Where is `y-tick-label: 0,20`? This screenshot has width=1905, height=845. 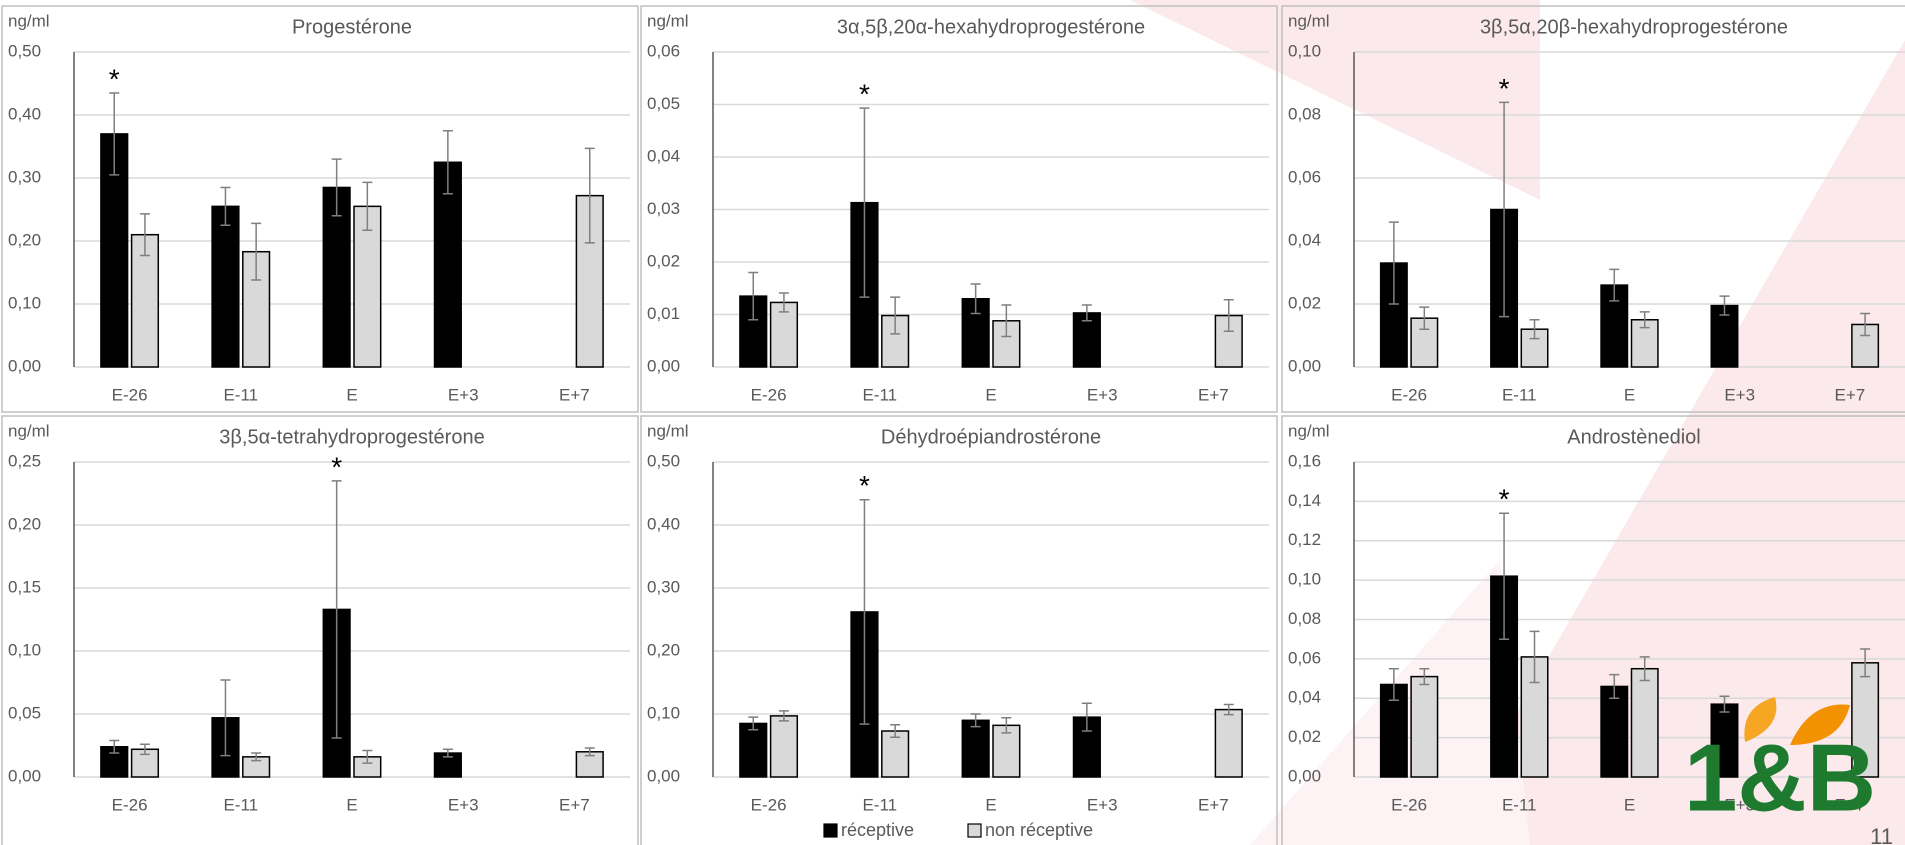 y-tick-label: 0,20 is located at coordinates (24, 239).